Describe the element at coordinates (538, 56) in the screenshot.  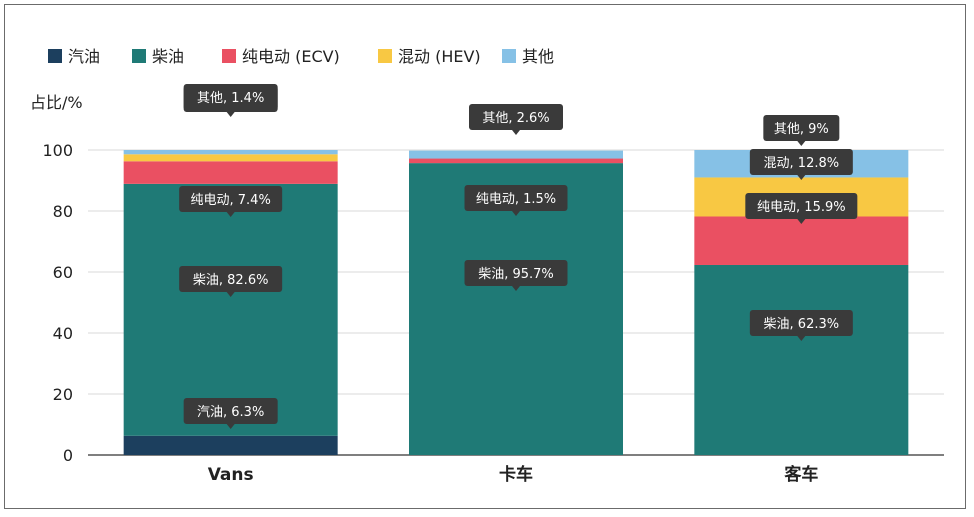
I see `legend-label: 其他` at that location.